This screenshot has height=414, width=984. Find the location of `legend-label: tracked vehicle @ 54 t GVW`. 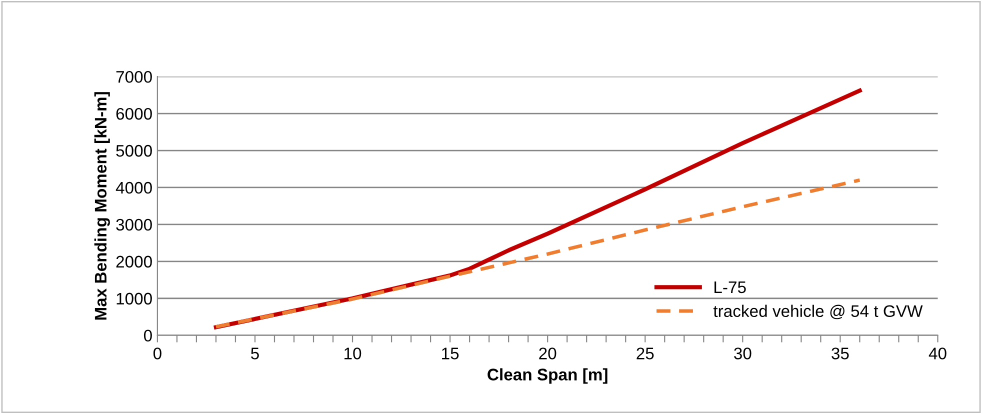

legend-label: tracked vehicle @ 54 t GVW is located at coordinates (818, 312).